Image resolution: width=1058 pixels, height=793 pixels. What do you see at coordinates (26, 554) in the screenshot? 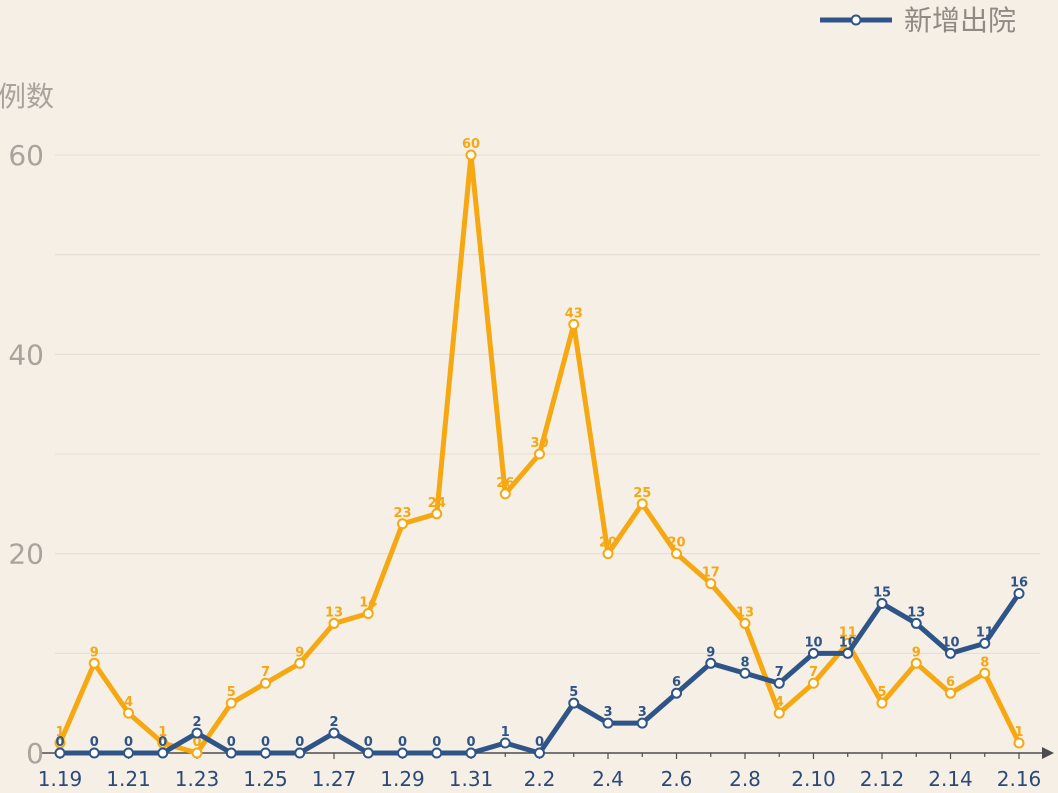
I see `y-tick-label: 20` at bounding box center [26, 554].